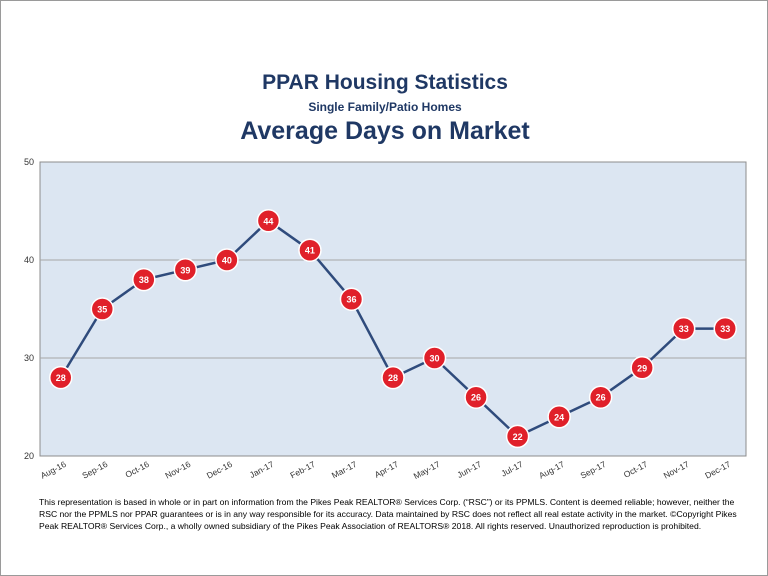 Image resolution: width=768 pixels, height=576 pixels. Describe the element at coordinates (385, 82) in the screenshot. I see `page-title: PPAR Housing Statistics` at that location.